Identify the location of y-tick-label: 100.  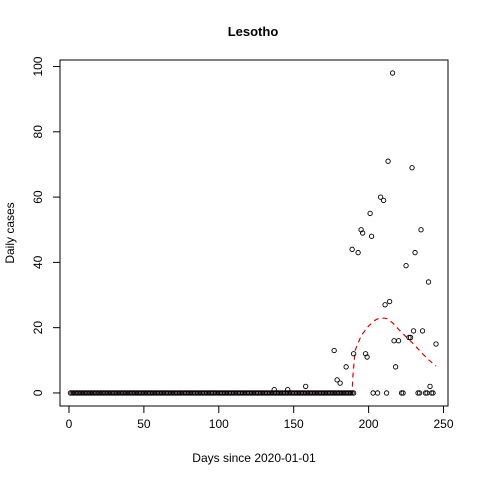
(38, 66).